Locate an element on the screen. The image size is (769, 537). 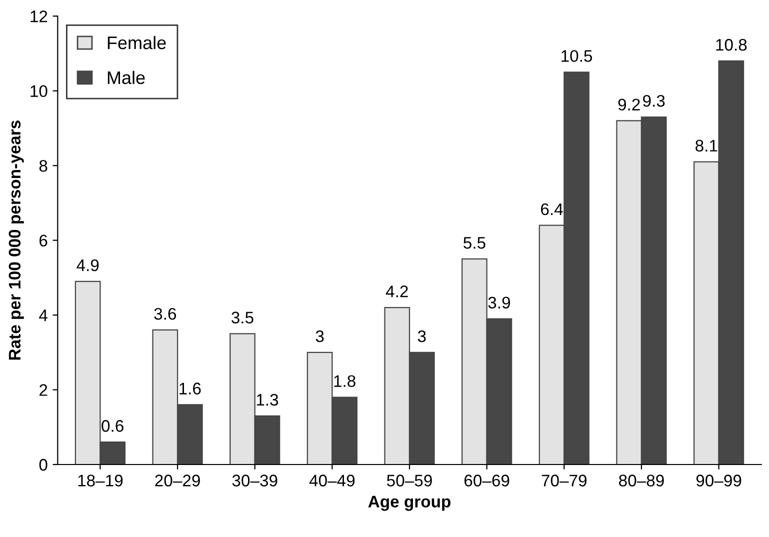
data-label: 5.5 is located at coordinates (475, 243).